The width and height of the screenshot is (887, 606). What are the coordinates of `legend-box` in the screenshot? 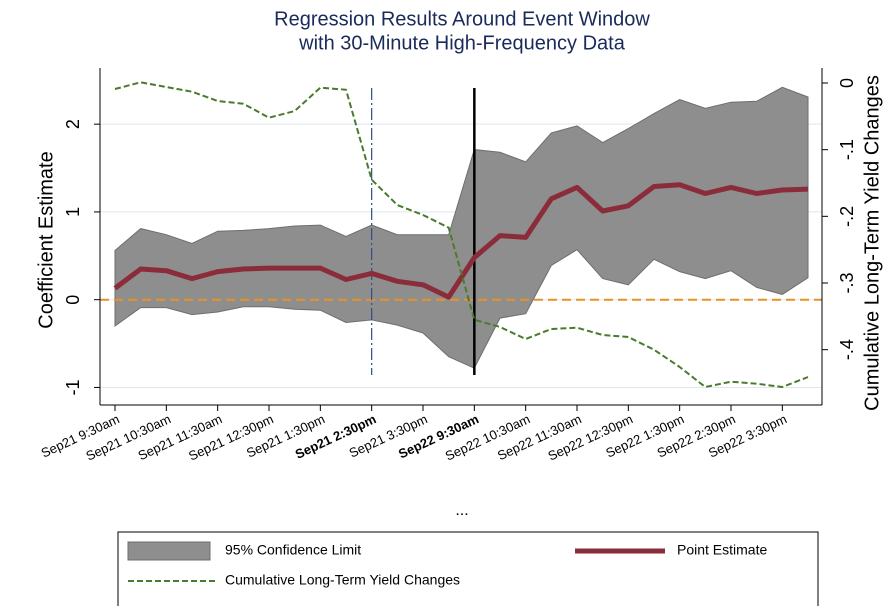 It's located at (468, 568).